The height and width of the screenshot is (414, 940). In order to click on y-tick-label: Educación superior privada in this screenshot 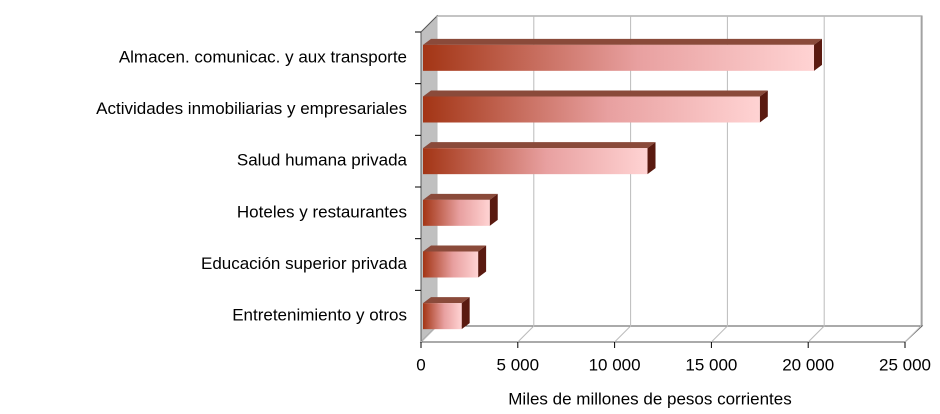, I will do `click(304, 263)`.